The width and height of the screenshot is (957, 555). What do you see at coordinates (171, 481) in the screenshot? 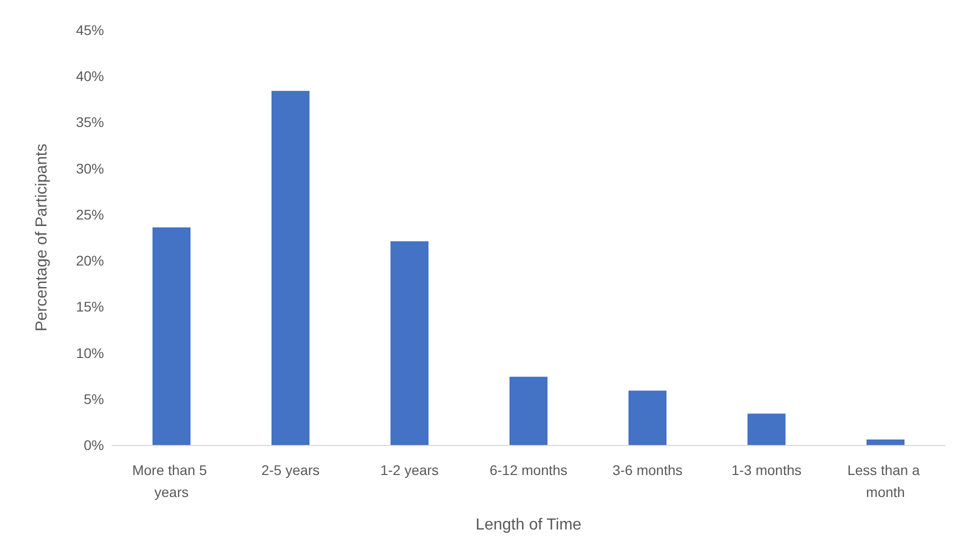
I see `x-tick-label: More than 5 years` at bounding box center [171, 481].